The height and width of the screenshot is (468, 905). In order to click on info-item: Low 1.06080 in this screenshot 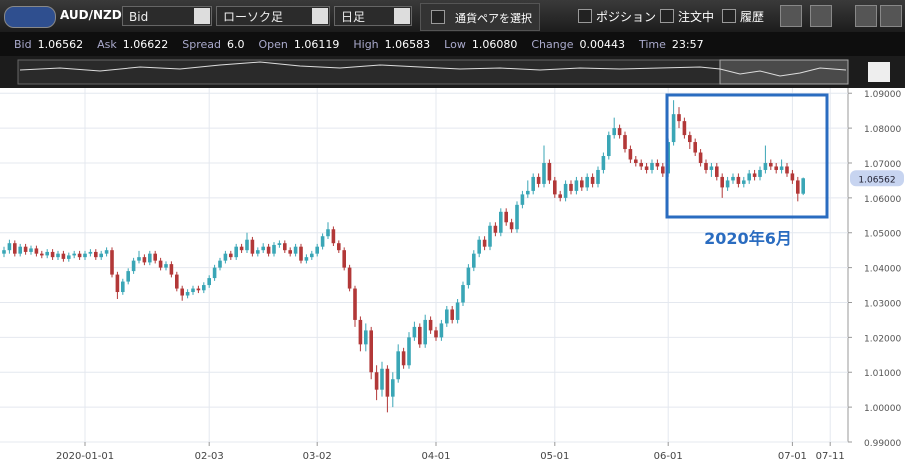, I will do `click(480, 44)`.